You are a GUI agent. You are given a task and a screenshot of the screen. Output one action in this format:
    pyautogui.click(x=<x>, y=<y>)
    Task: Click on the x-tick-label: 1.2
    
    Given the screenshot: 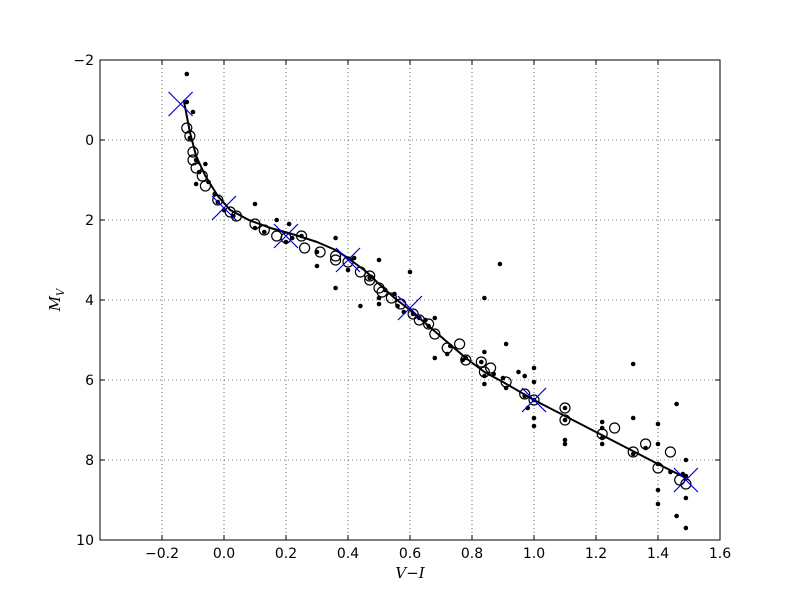 What is the action you would take?
    pyautogui.click(x=596, y=554)
    